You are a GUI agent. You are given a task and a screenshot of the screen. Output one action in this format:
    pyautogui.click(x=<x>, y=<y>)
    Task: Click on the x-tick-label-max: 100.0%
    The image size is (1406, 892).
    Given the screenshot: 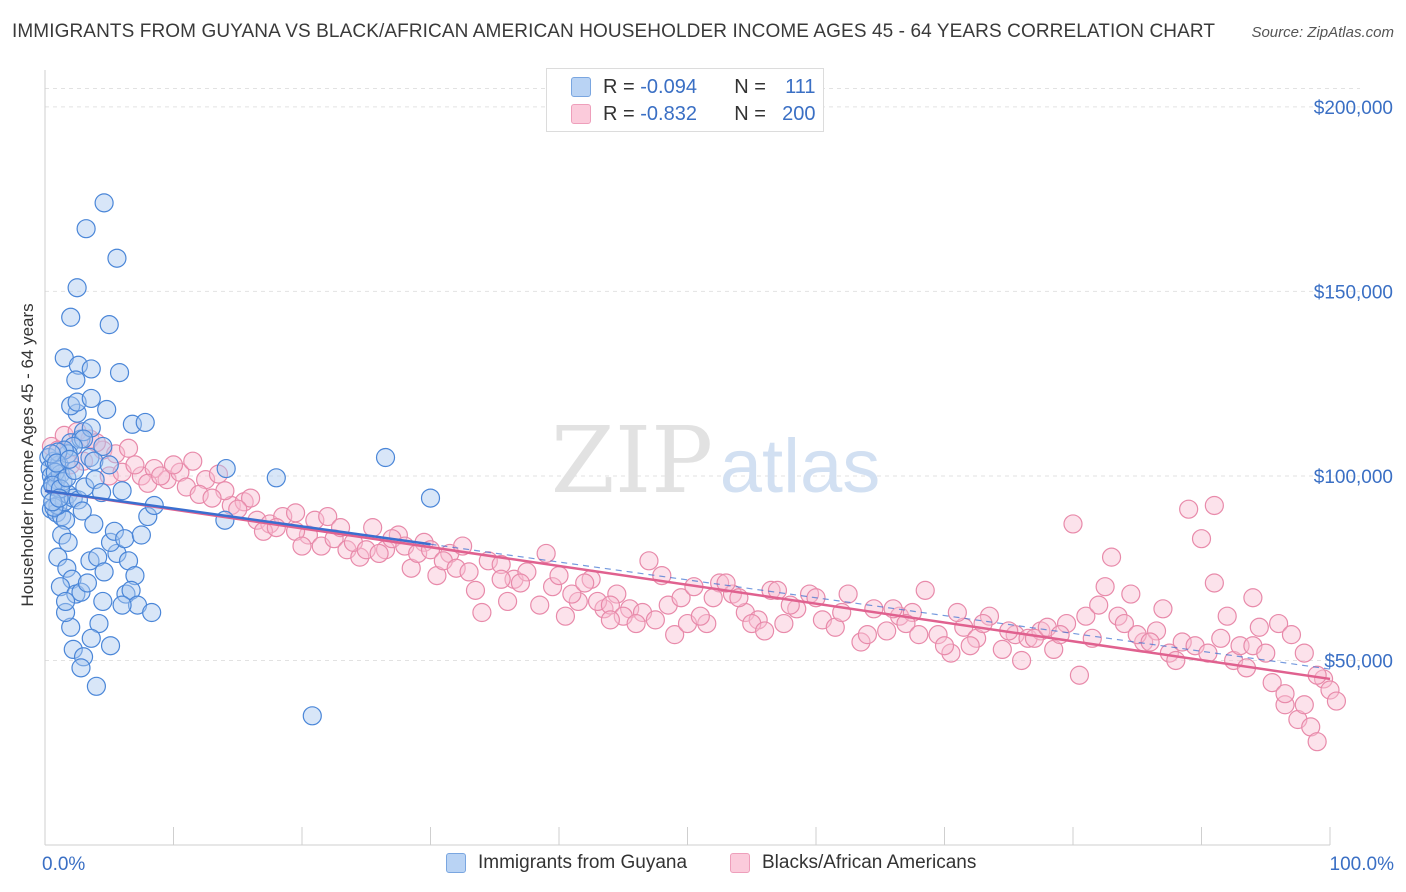 What is the action you would take?
    pyautogui.click(x=1362, y=864)
    